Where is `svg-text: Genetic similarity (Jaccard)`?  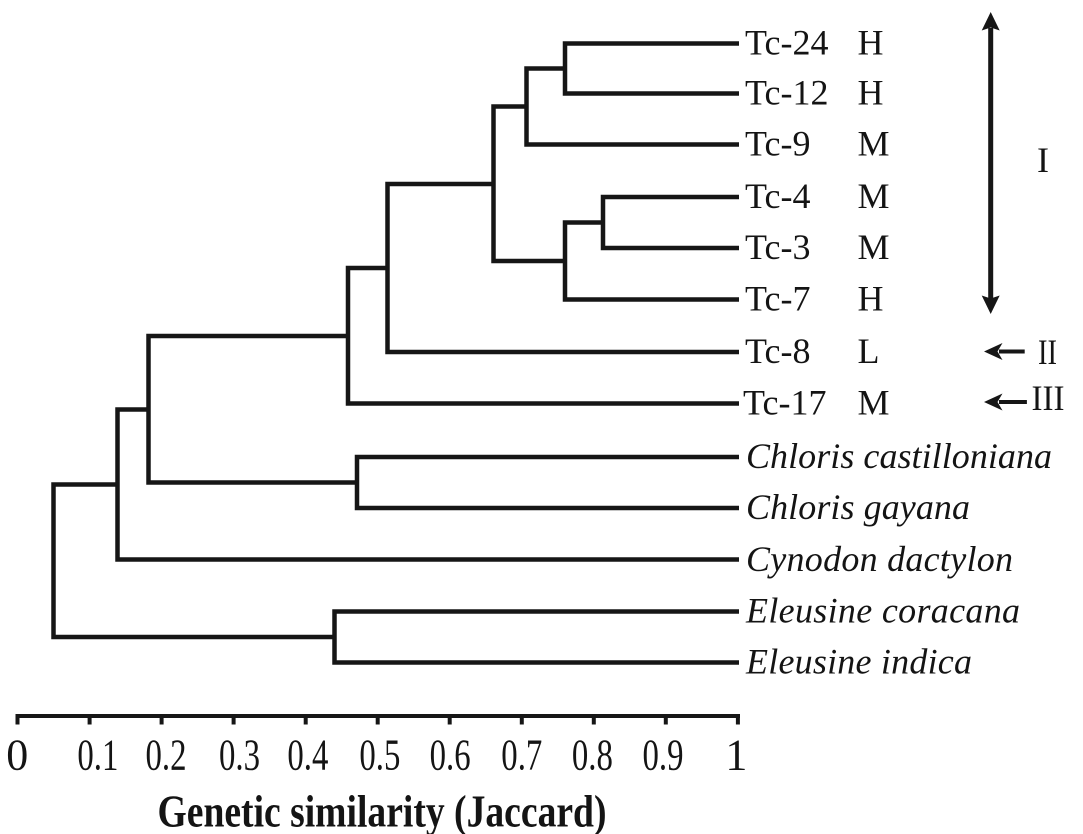 svg-text: Genetic similarity (Jaccard) is located at coordinates (382, 810).